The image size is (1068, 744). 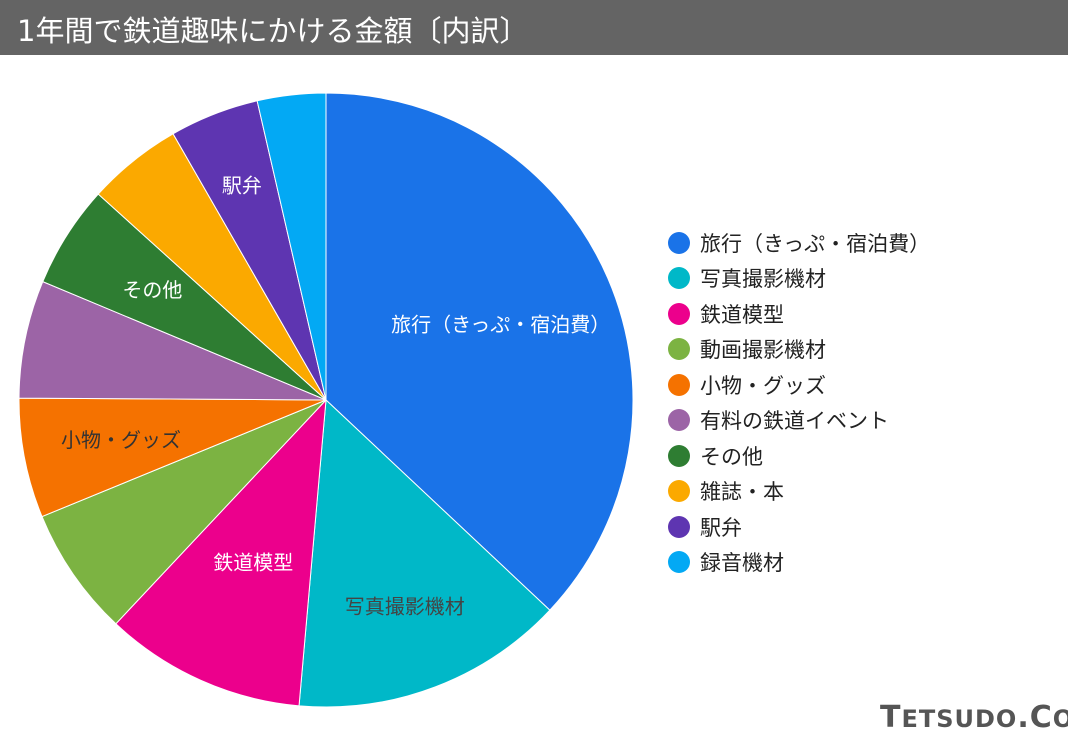 I want to click on legend-item: 録音機材, so click(x=799, y=563).